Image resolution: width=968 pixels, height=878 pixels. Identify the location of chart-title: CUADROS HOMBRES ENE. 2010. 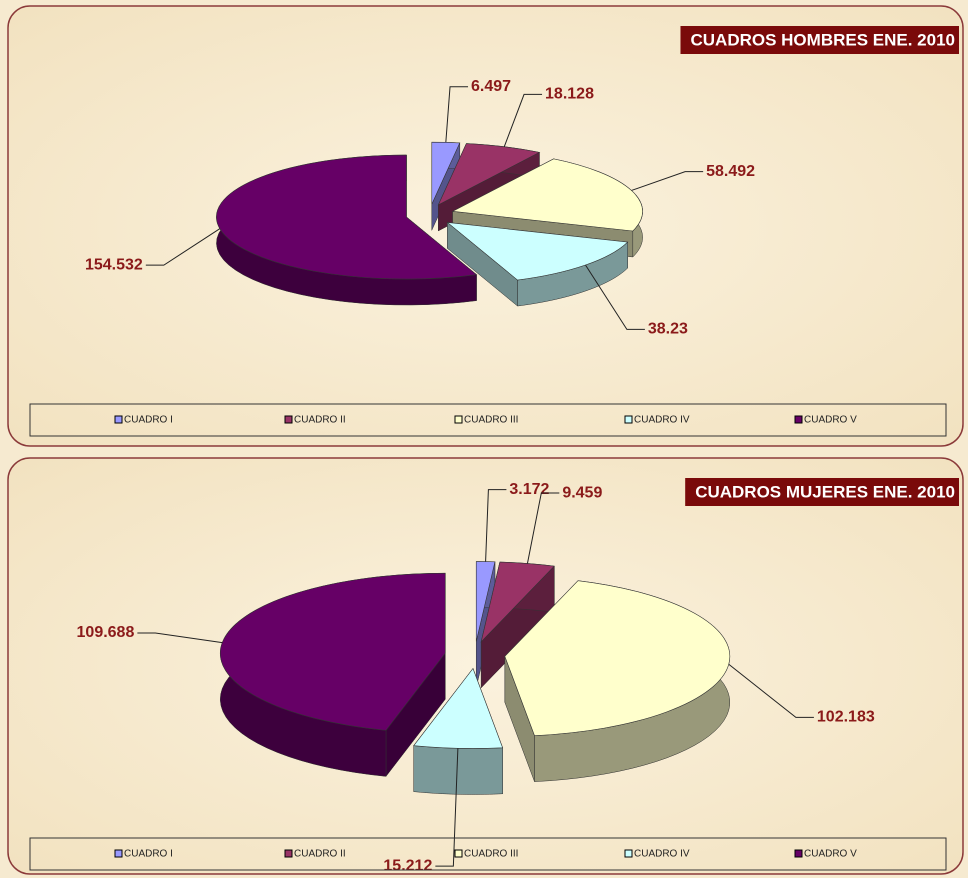
(822, 39).